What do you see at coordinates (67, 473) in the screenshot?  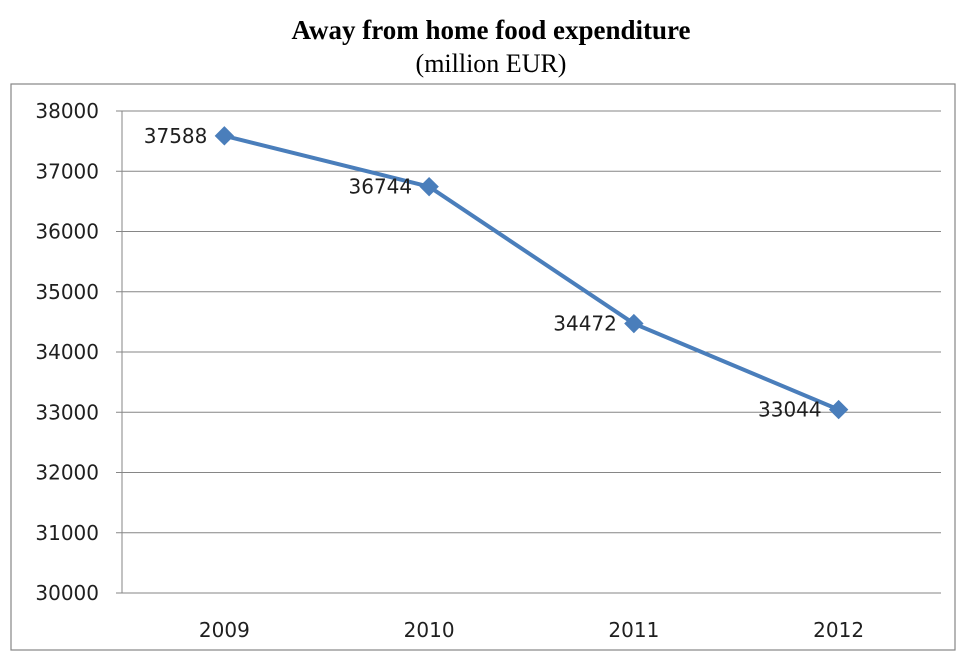 I see `y-tick-label: 32000` at bounding box center [67, 473].